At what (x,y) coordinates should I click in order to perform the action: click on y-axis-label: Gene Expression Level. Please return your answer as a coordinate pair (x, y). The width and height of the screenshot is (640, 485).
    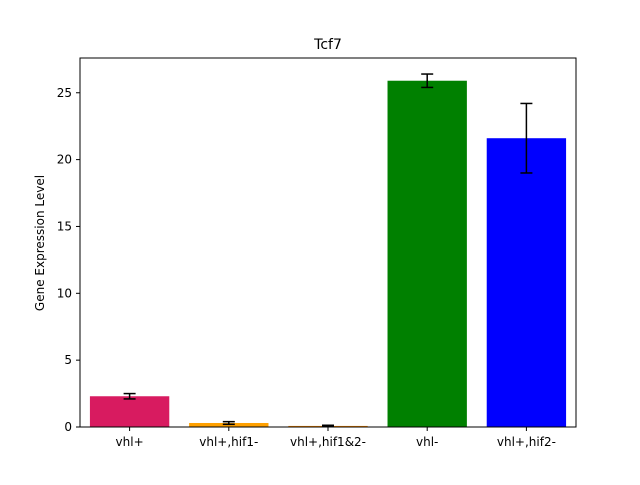
    Looking at the image, I should click on (40, 243).